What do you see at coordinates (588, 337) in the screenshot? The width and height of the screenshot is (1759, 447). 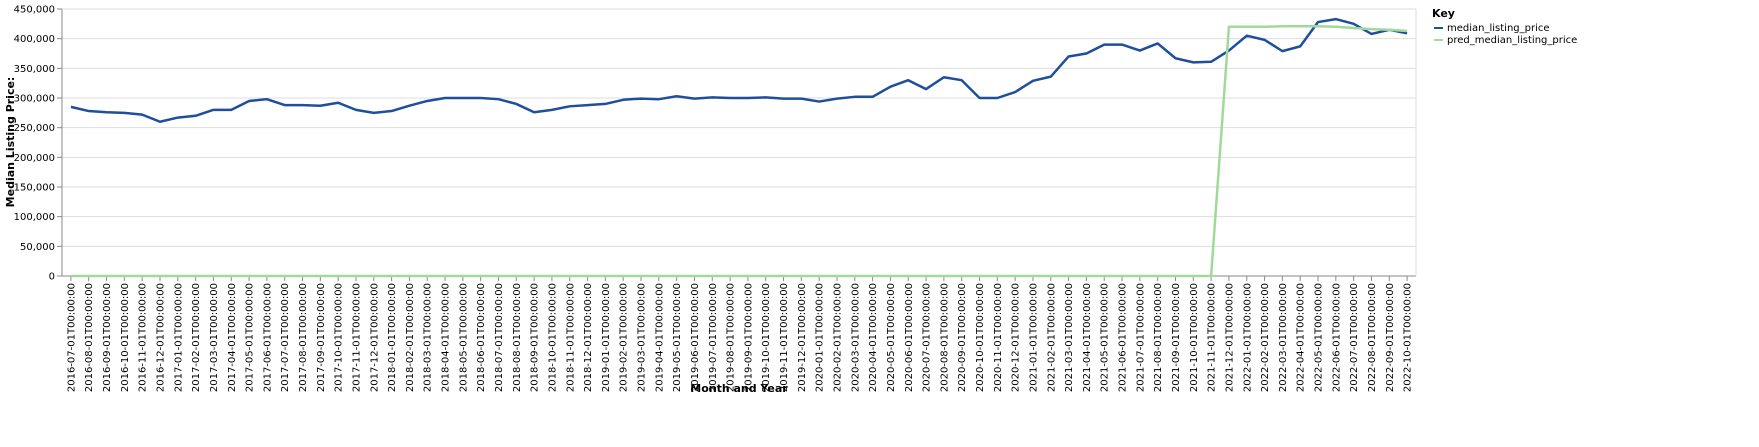 I see `x-tick-label: 2018-12-01T00:00:00` at bounding box center [588, 337].